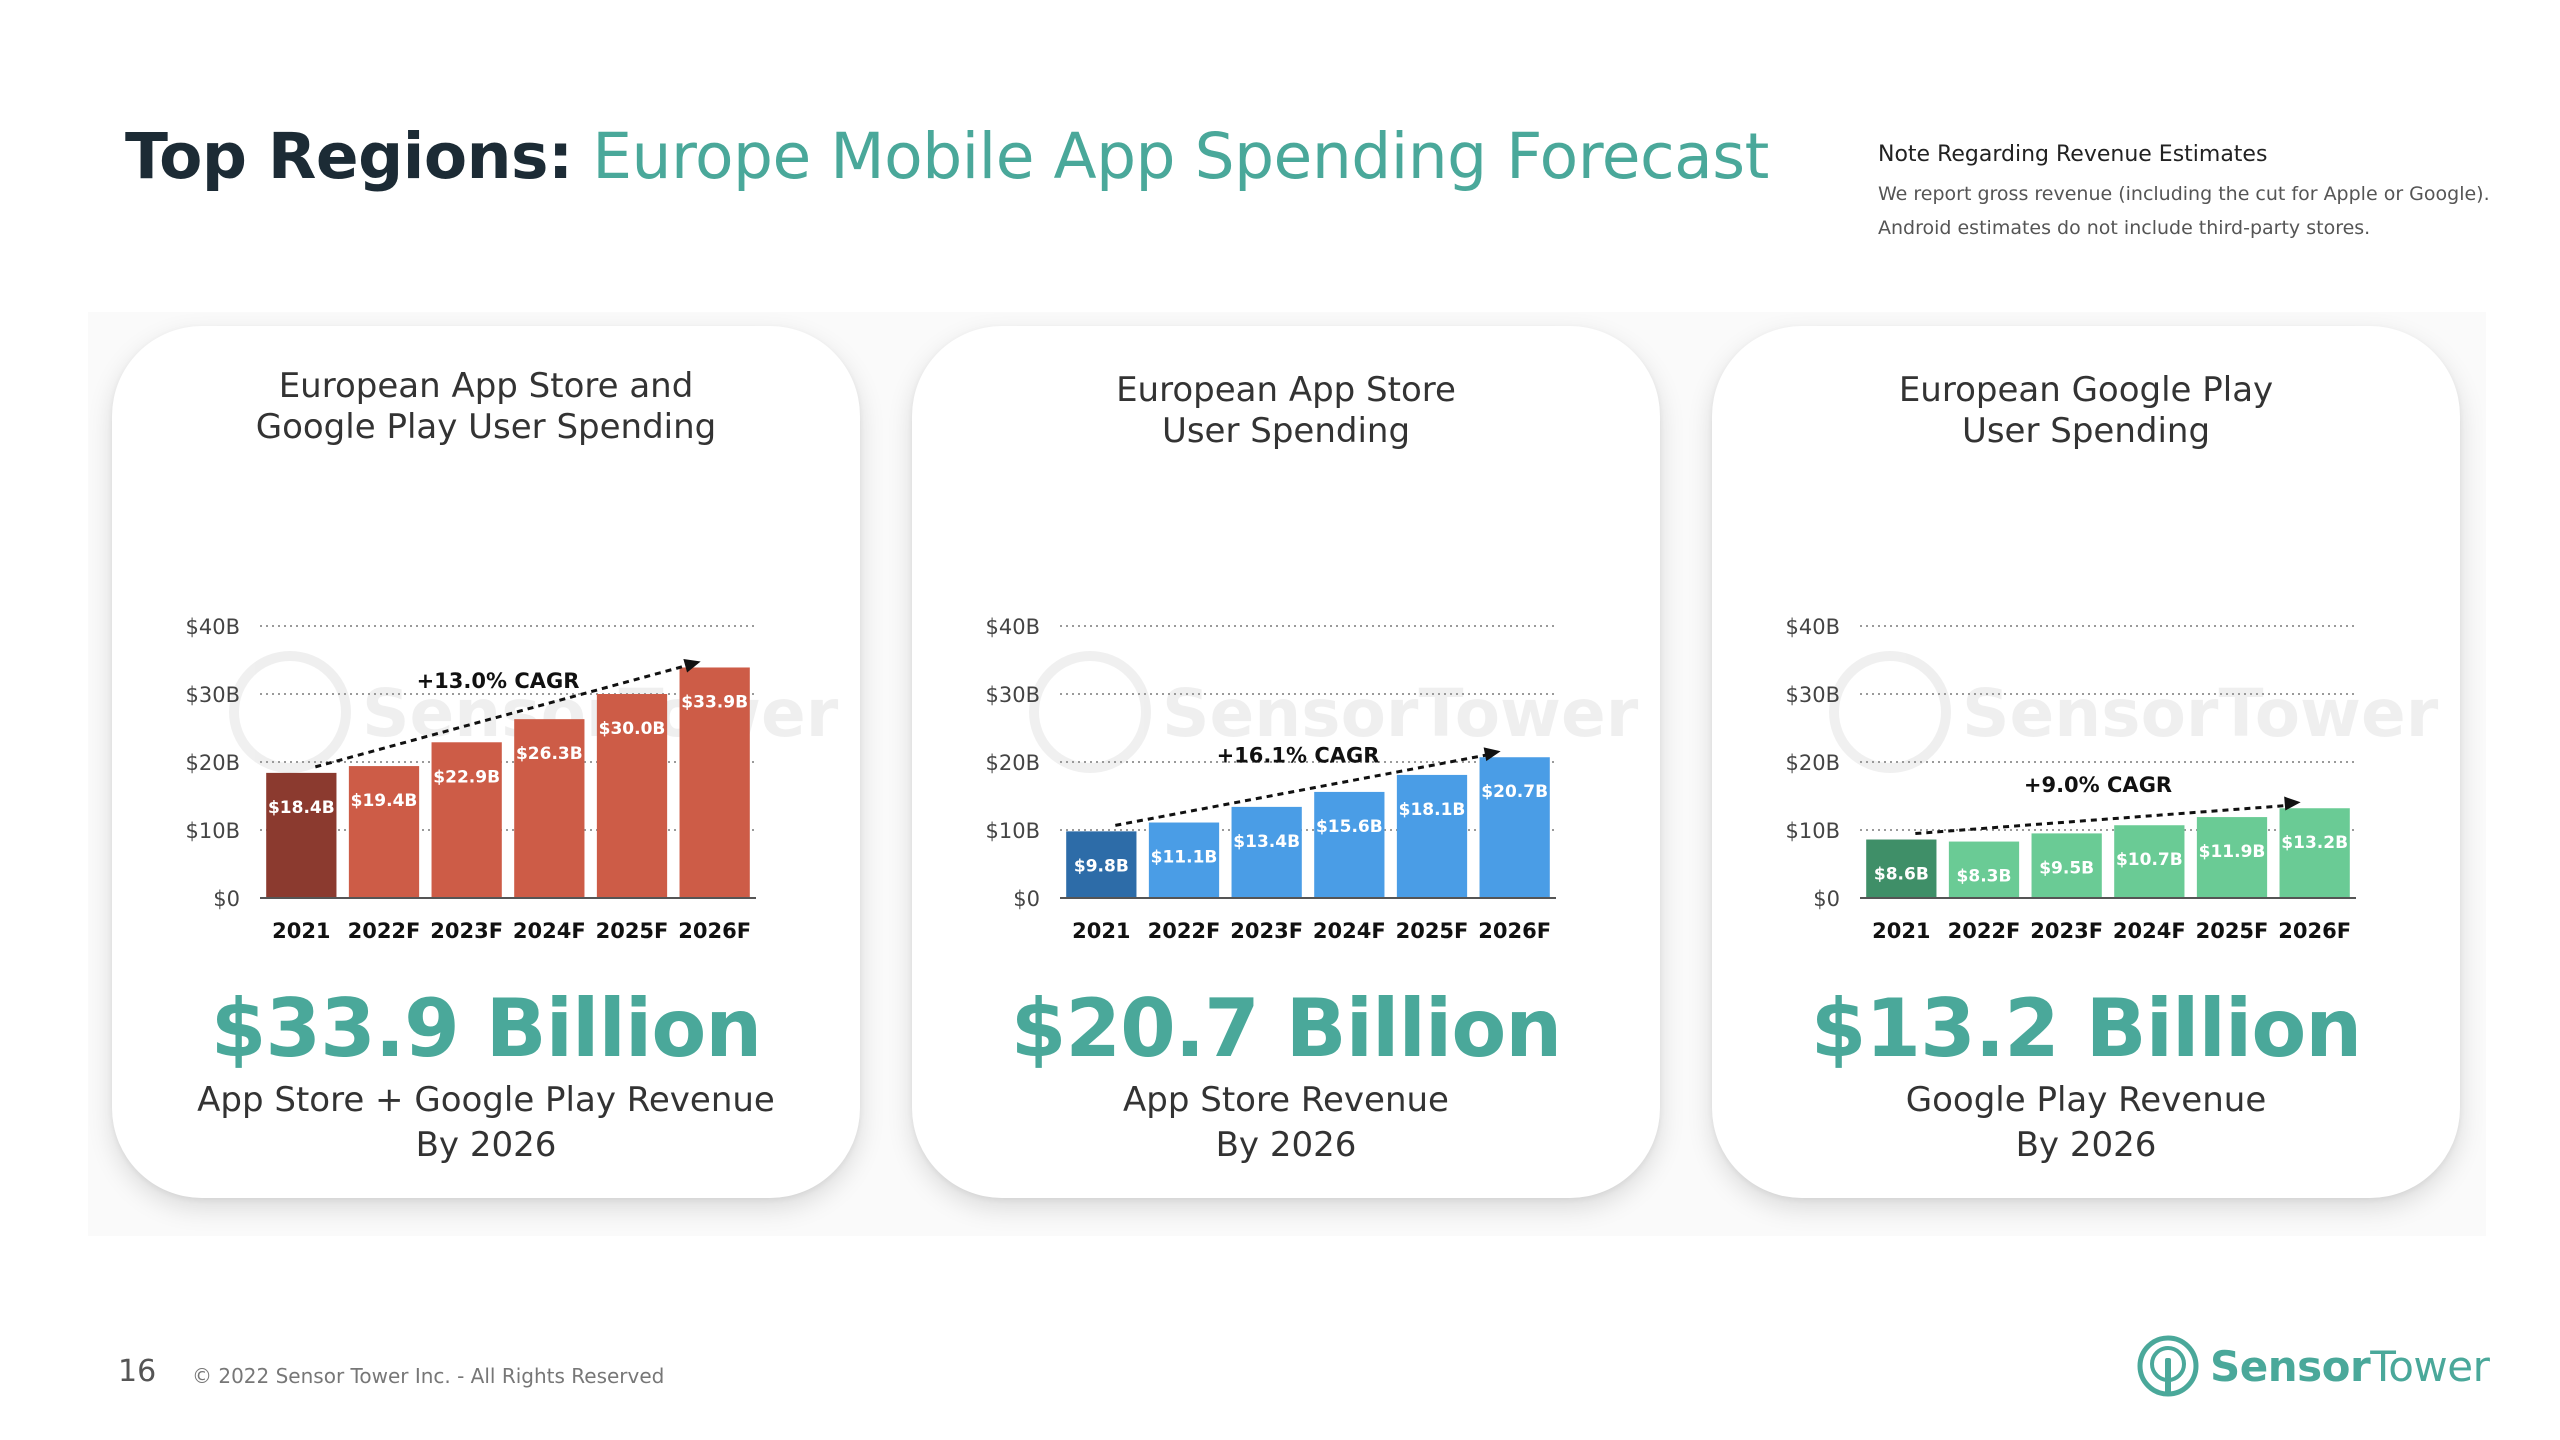 The height and width of the screenshot is (1440, 2560). Describe the element at coordinates (1101, 931) in the screenshot. I see `x-tick-label: 2021` at that location.